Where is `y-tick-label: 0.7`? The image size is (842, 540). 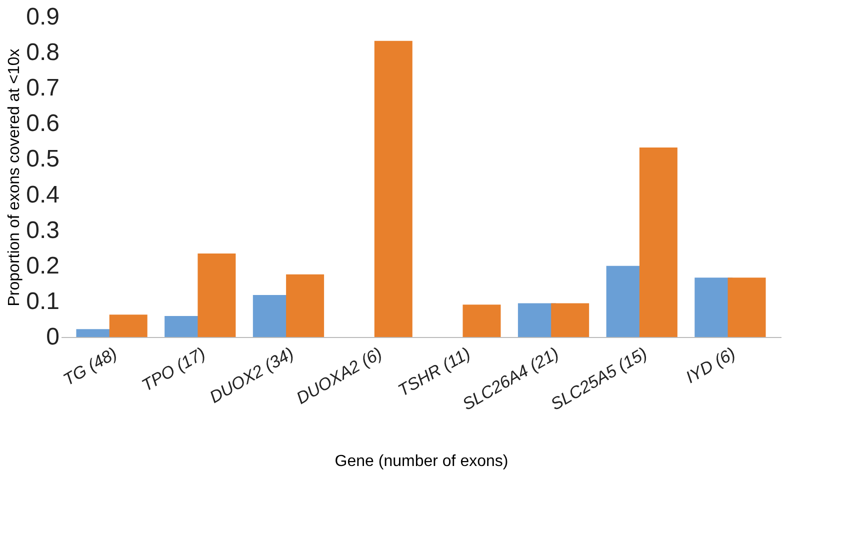 y-tick-label: 0.7 is located at coordinates (43, 88).